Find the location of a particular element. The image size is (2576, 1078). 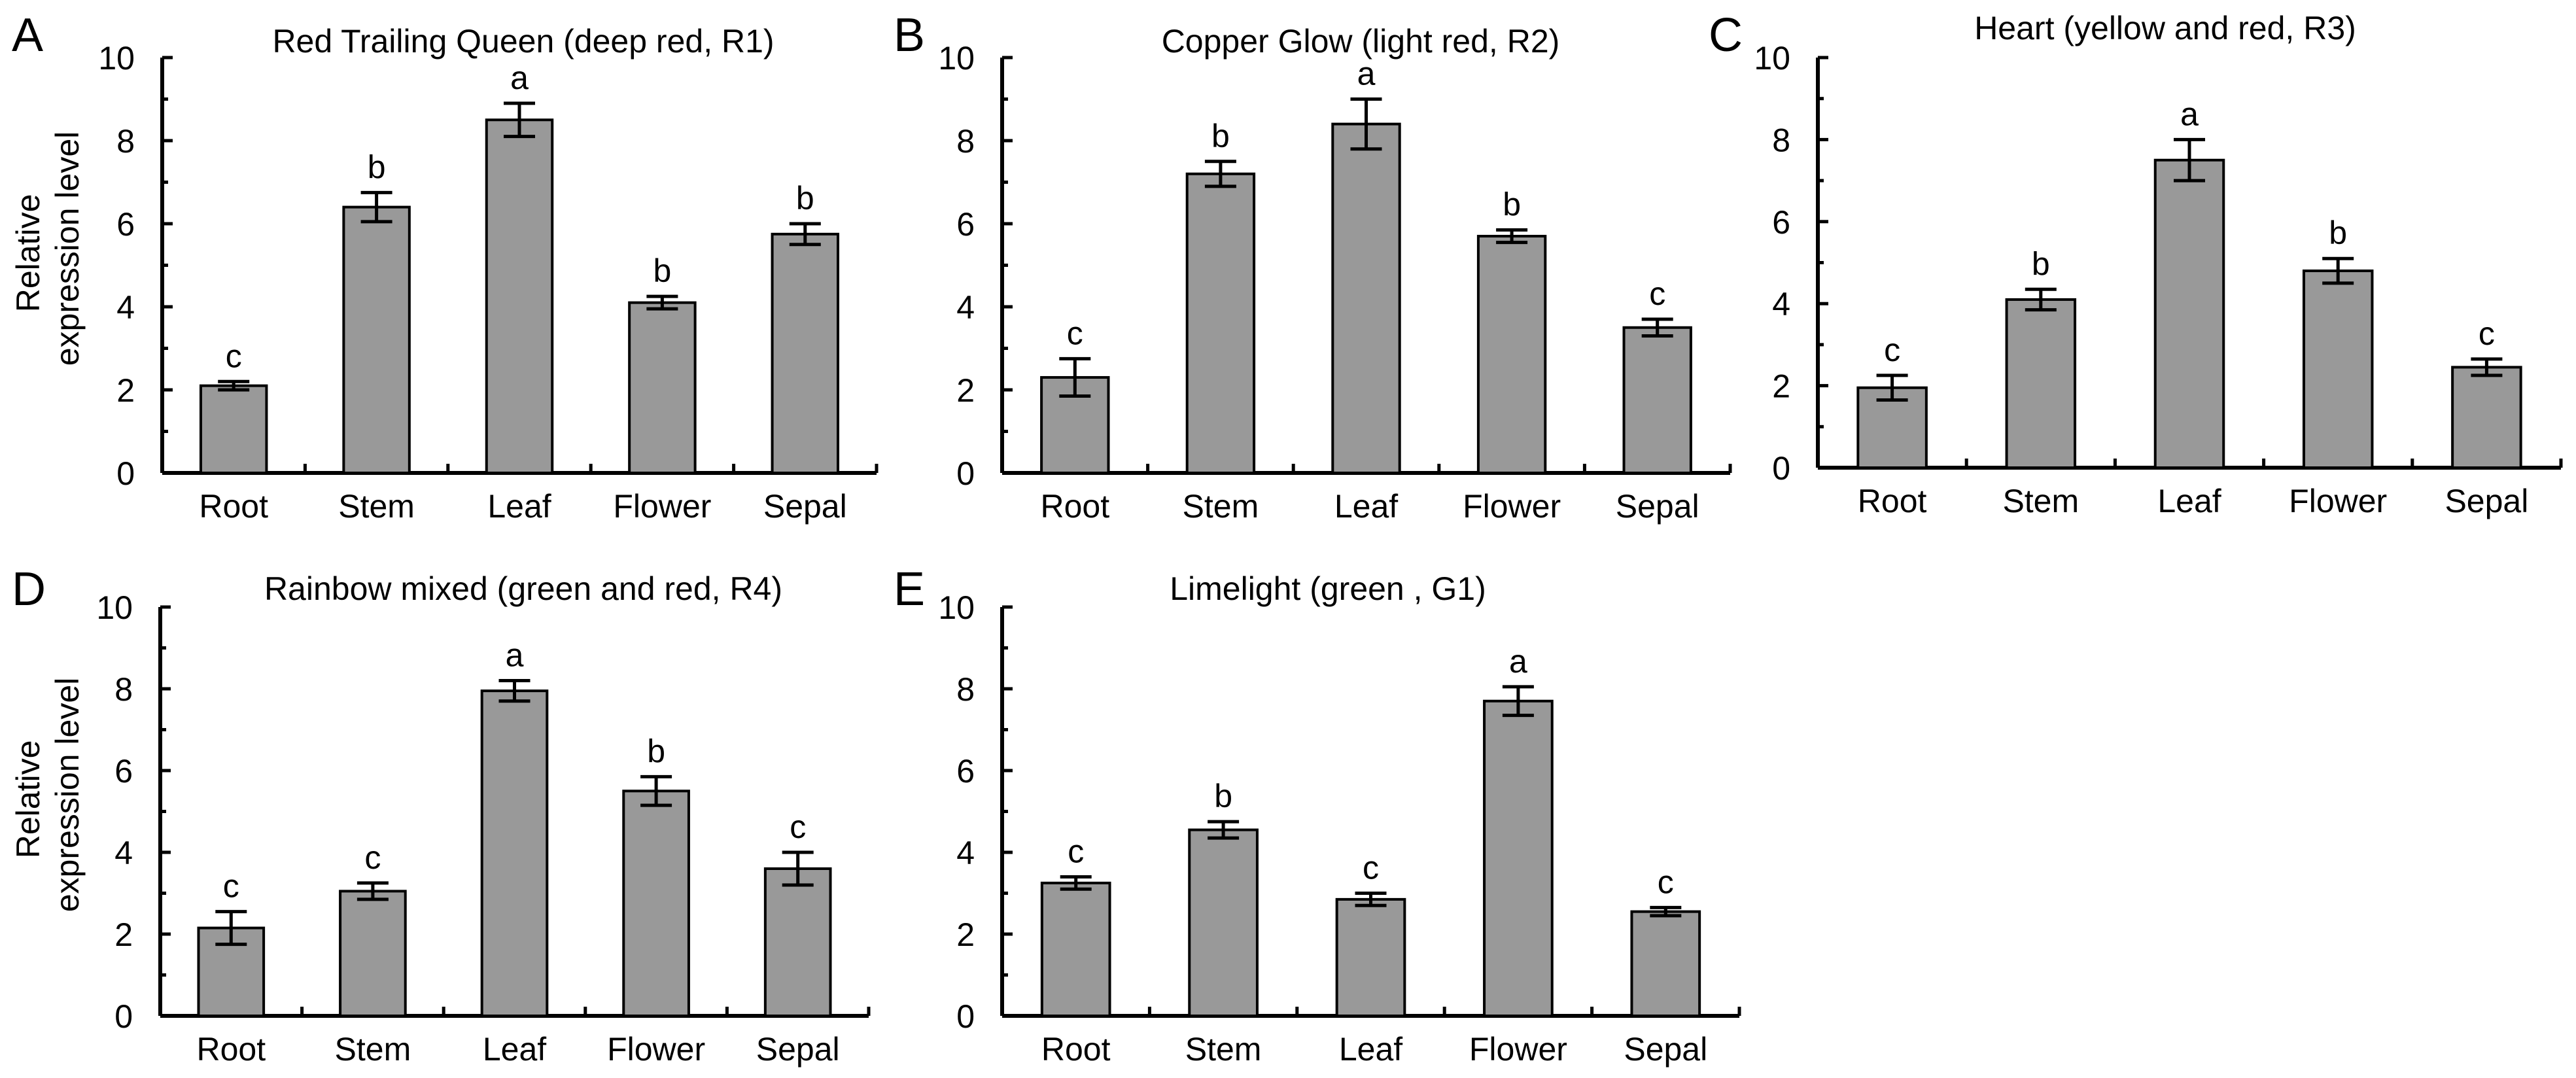

error-bar-e-leaf is located at coordinates (1371, 899).